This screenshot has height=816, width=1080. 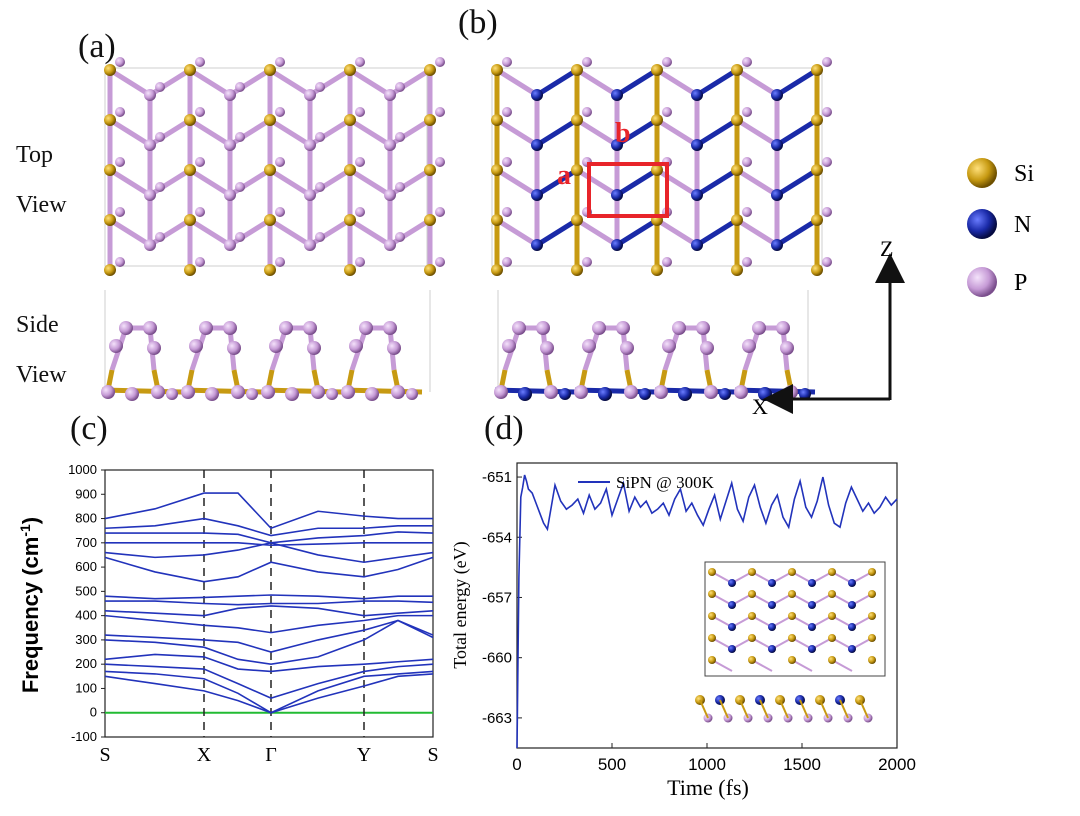 I want to click on y-tick-label: 0, so click(x=93, y=712).